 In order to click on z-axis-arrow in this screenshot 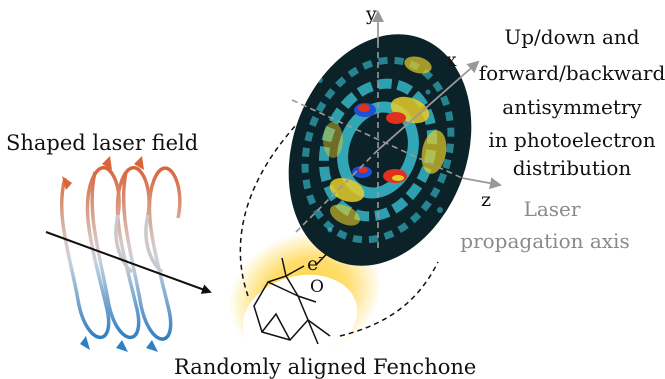, I will do `click(481, 183)`.